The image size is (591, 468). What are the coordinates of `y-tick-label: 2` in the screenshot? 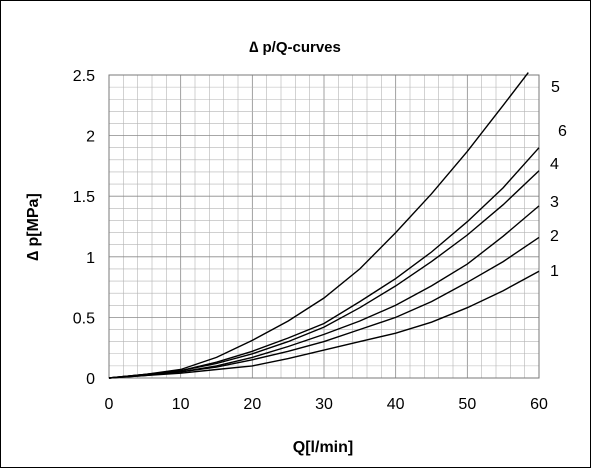 It's located at (90, 137).